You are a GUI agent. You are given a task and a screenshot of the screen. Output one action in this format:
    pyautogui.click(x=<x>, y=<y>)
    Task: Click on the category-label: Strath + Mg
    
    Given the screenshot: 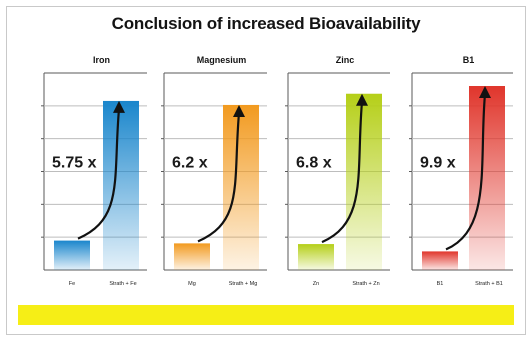 What is the action you would take?
    pyautogui.click(x=243, y=284)
    